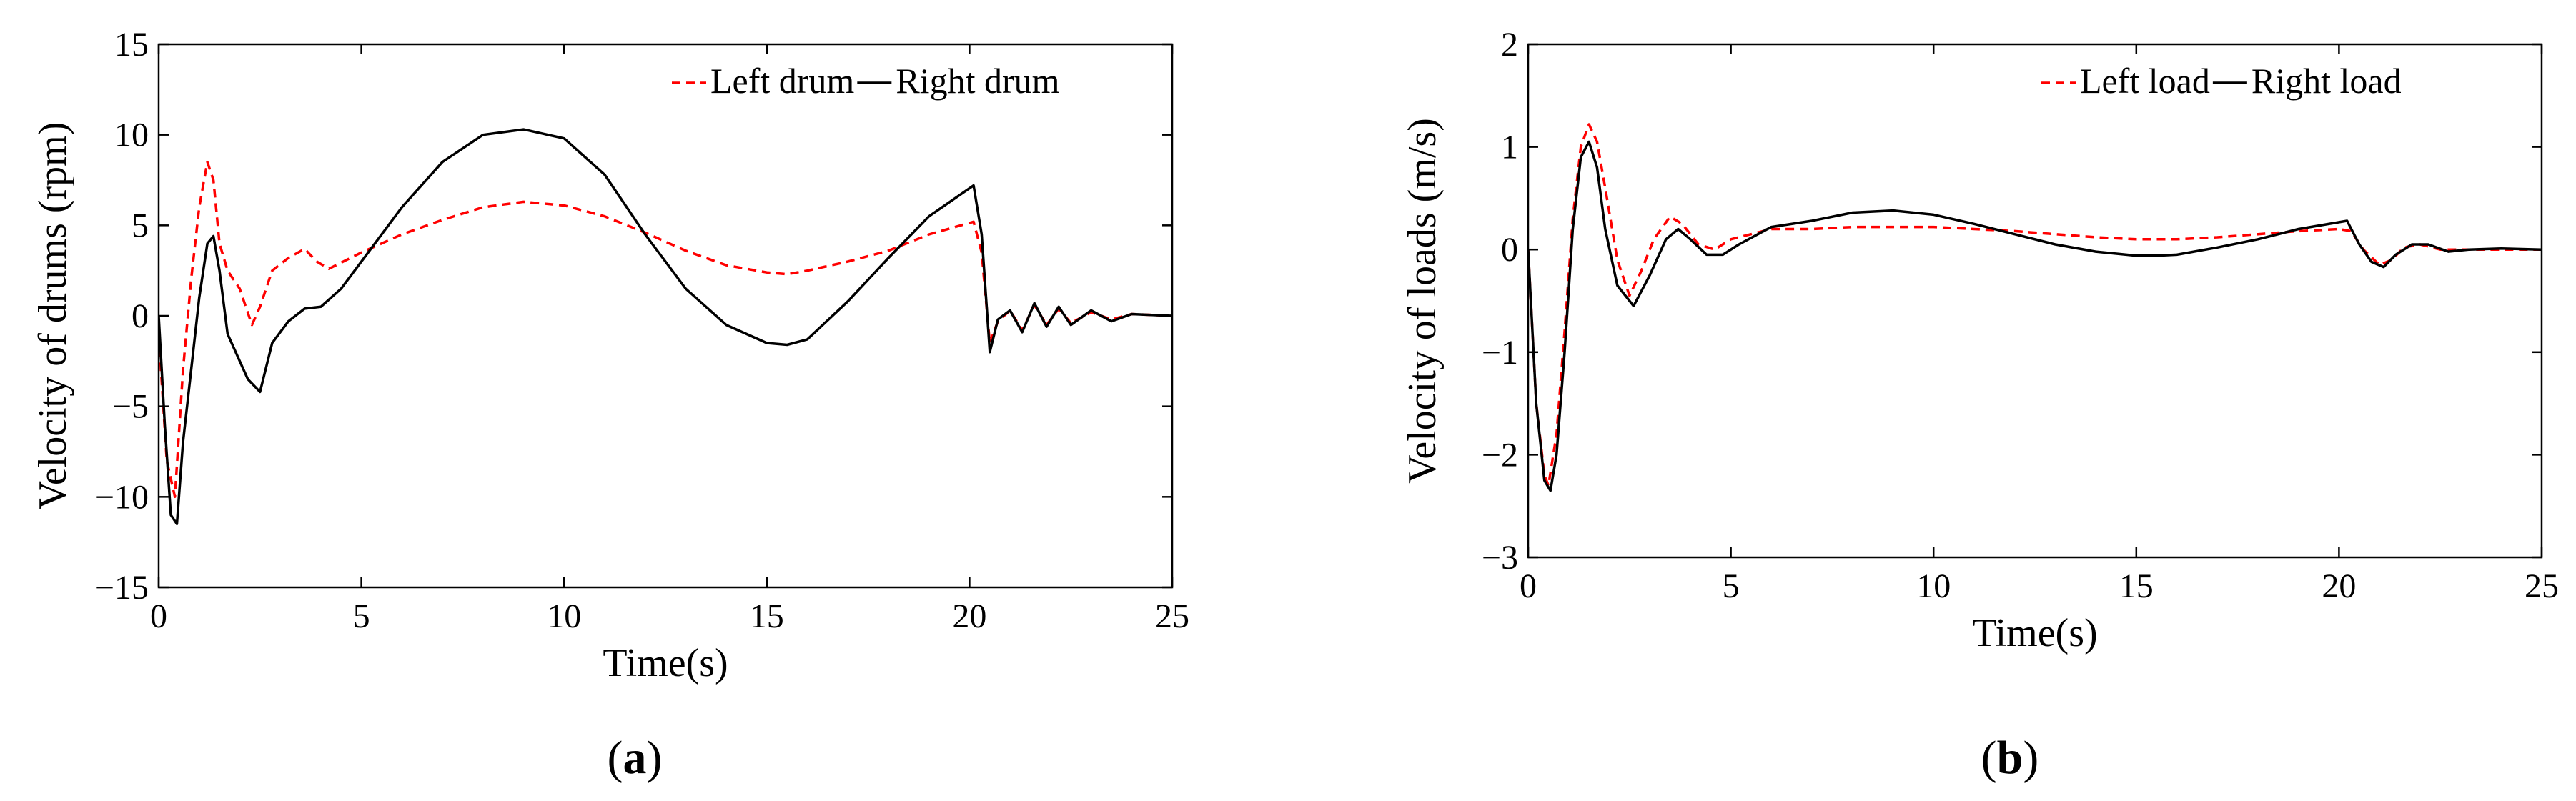  What do you see at coordinates (130, 407) in the screenshot?
I see `y-tick-label: −5` at bounding box center [130, 407].